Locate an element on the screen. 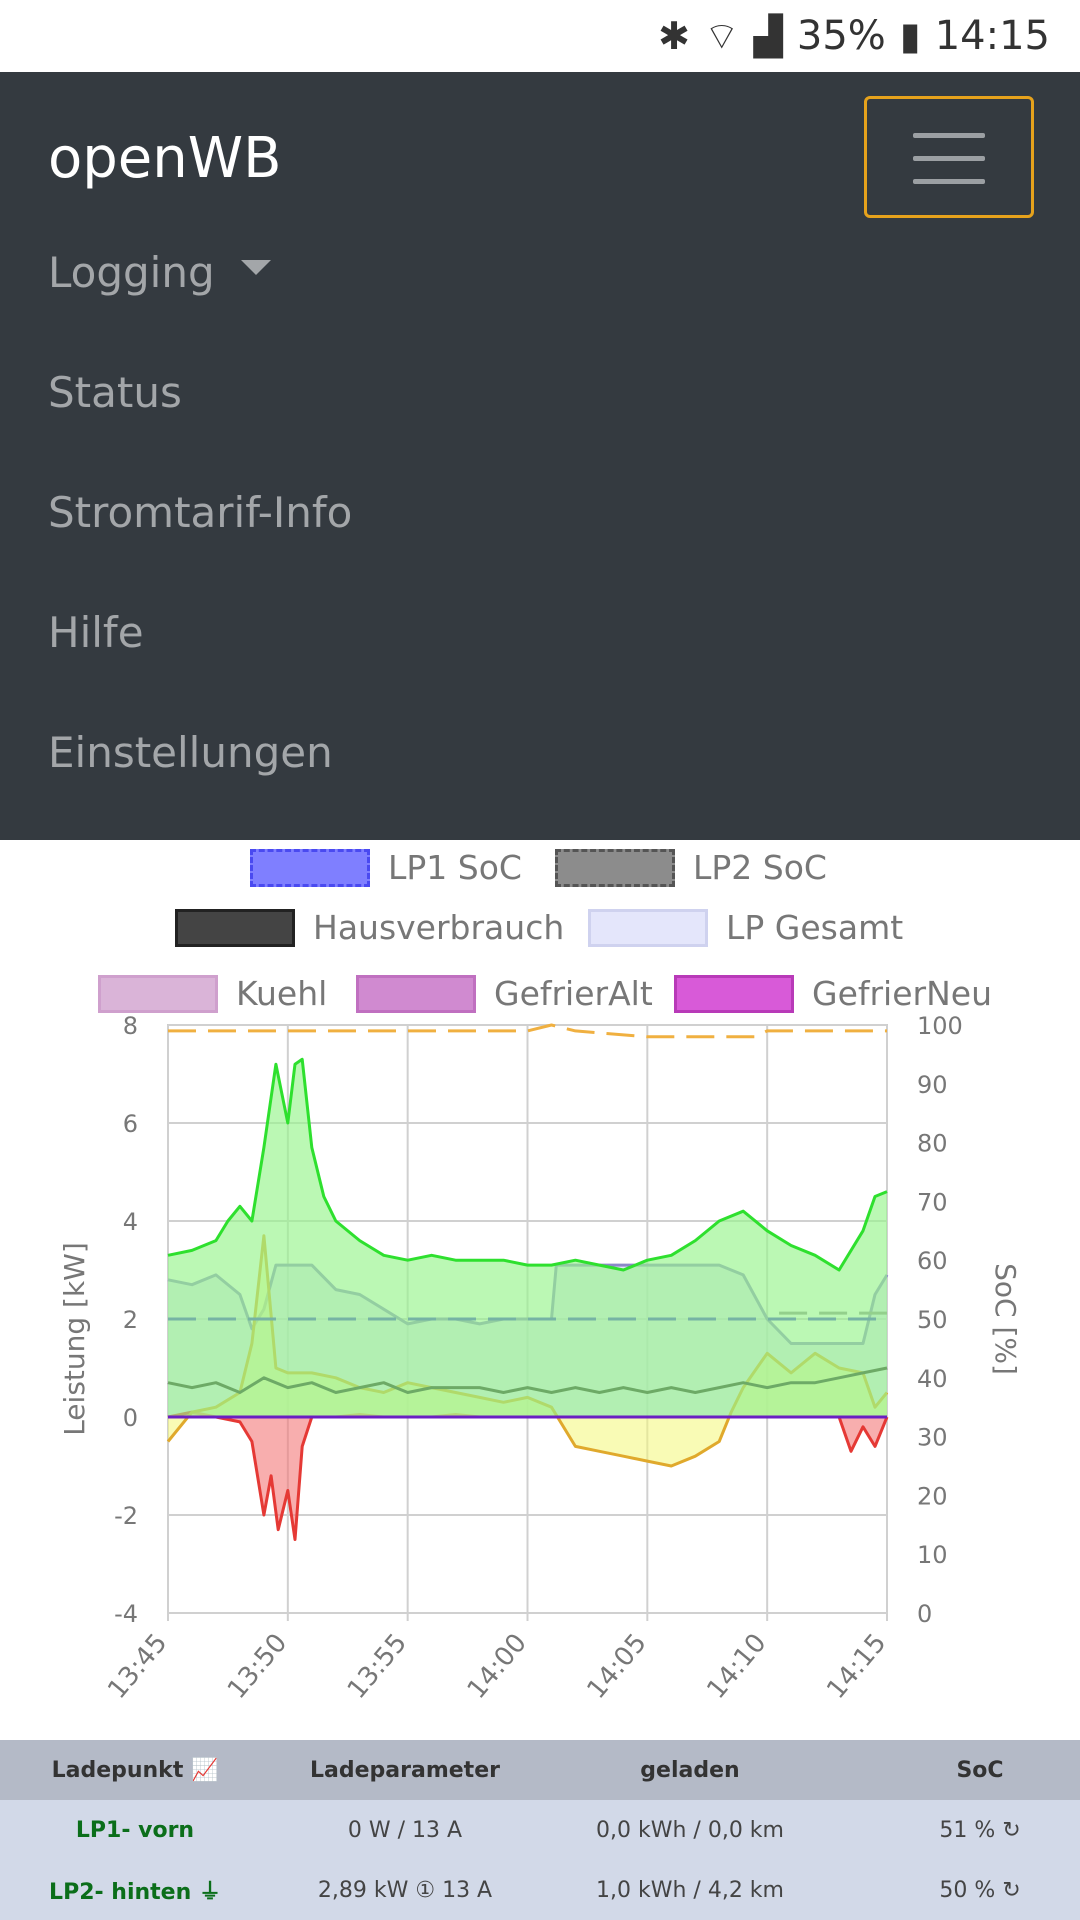 The image size is (1080, 1920). lp2-soc: 50 % ↻ is located at coordinates (980, 1890).